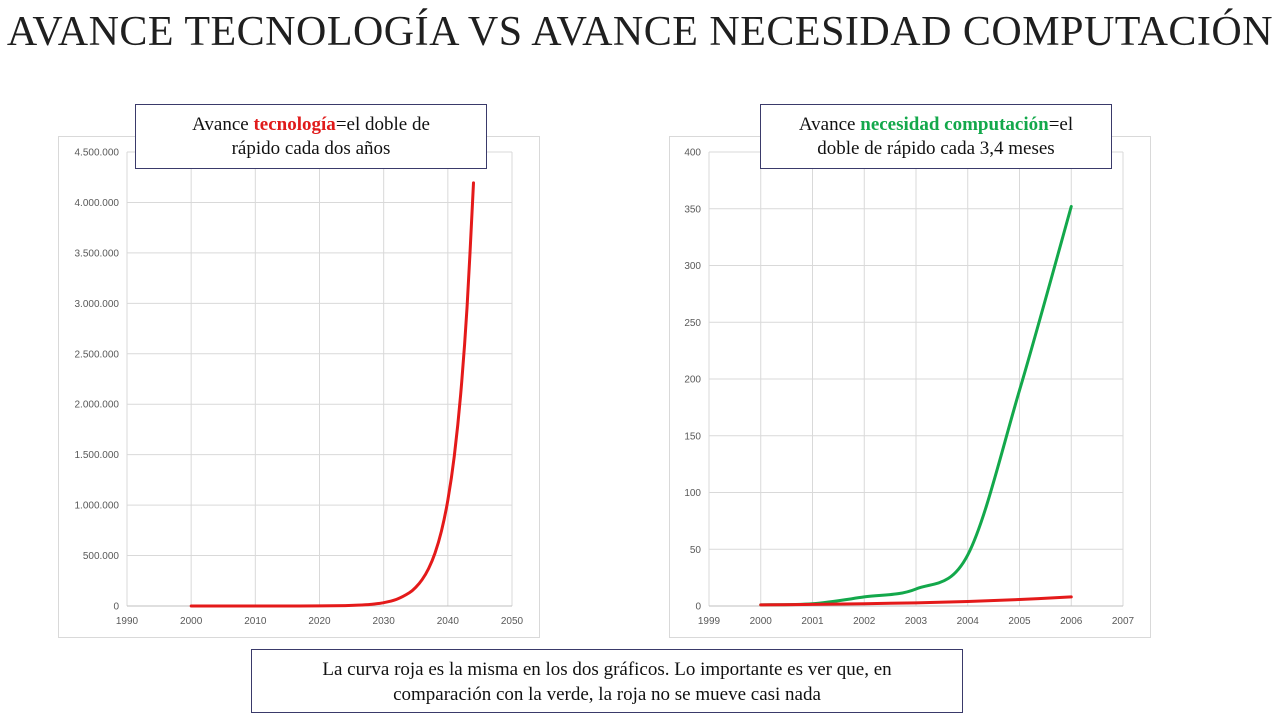 This screenshot has height=720, width=1280. I want to click on technology-chart-x-tick-label: 2020, so click(319, 621).